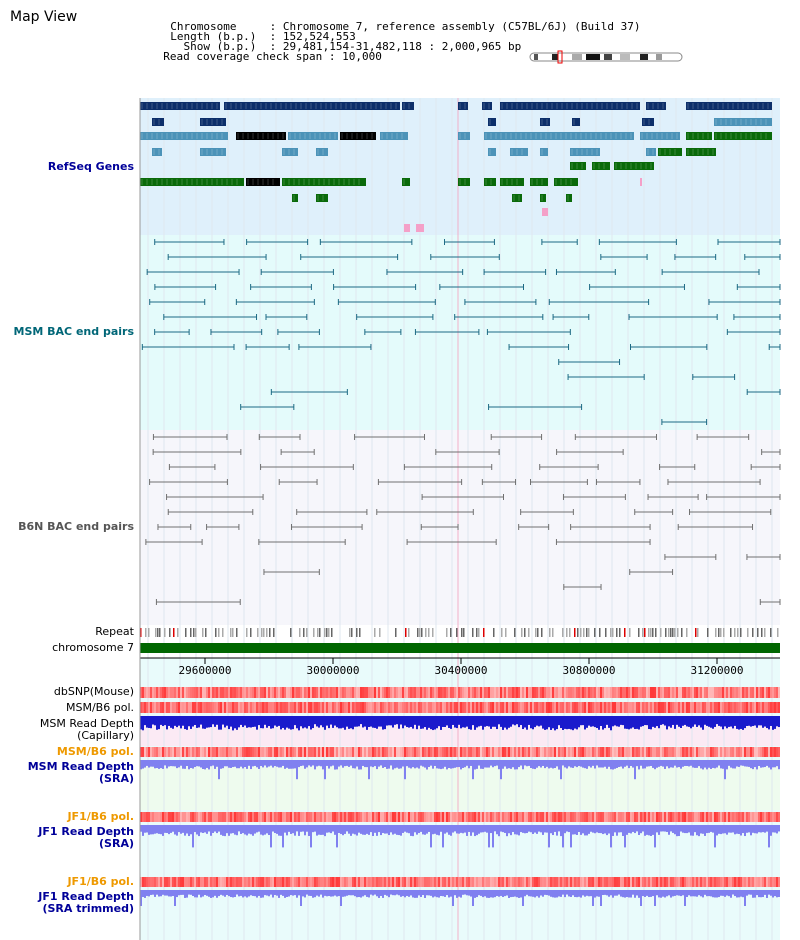 The image size is (800, 940). What do you see at coordinates (76, 526) in the screenshot?
I see `track-label-b6n-bac: B6N BAC end pairs` at bounding box center [76, 526].